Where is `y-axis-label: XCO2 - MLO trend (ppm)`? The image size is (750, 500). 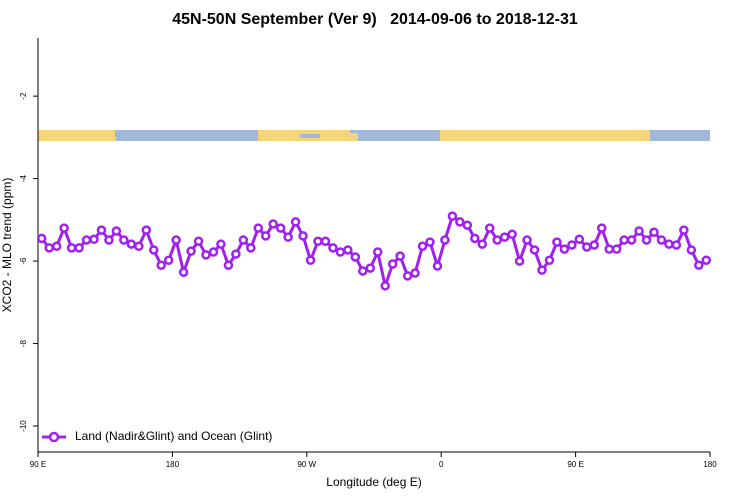
y-axis-label: XCO2 - MLO trend (ppm) is located at coordinates (7, 245).